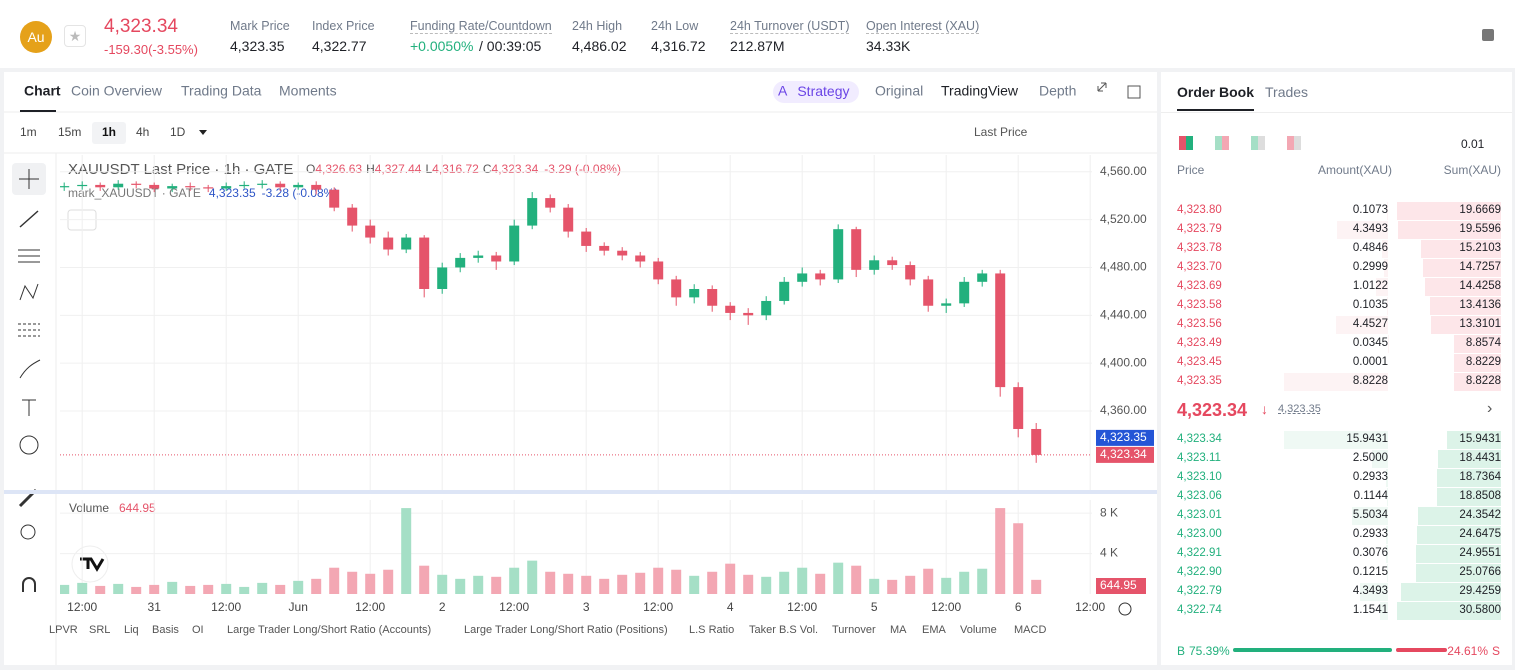 The height and width of the screenshot is (670, 1515). Describe the element at coordinates (980, 91) in the screenshot. I see `view-tab: TradingView` at that location.